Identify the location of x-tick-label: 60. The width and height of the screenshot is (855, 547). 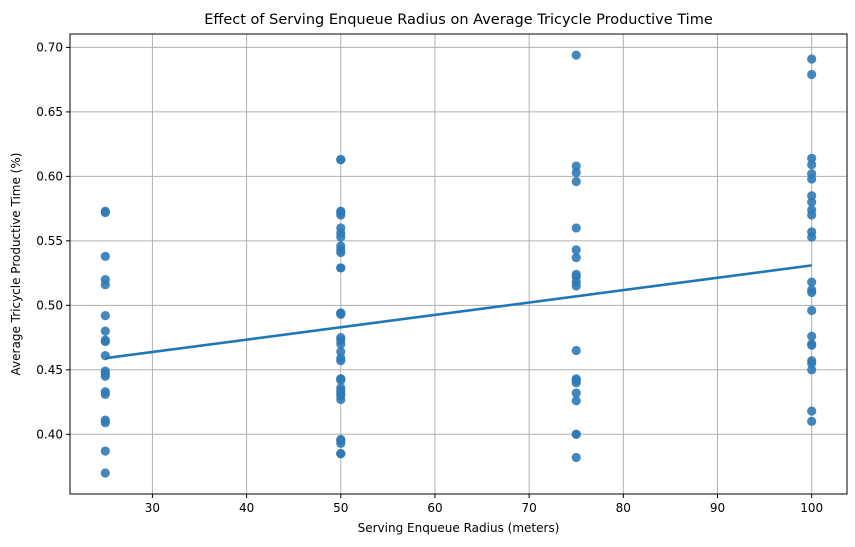
(434, 508).